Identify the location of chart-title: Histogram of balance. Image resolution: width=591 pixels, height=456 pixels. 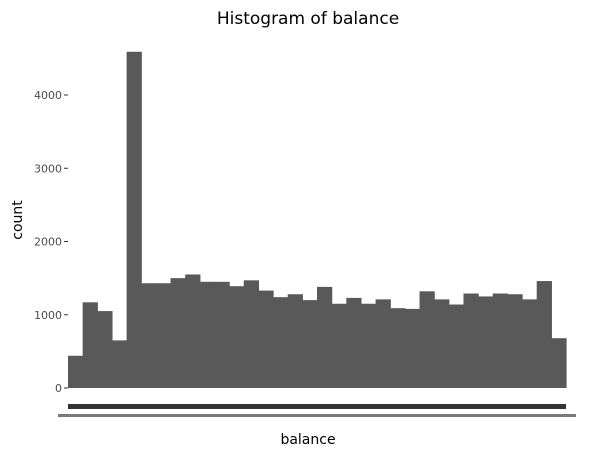
(308, 19).